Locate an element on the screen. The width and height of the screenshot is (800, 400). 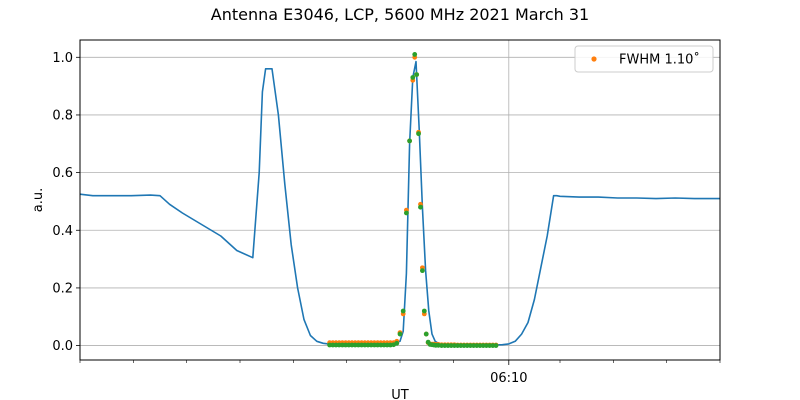
y-axis-label: a.u. is located at coordinates (38, 200).